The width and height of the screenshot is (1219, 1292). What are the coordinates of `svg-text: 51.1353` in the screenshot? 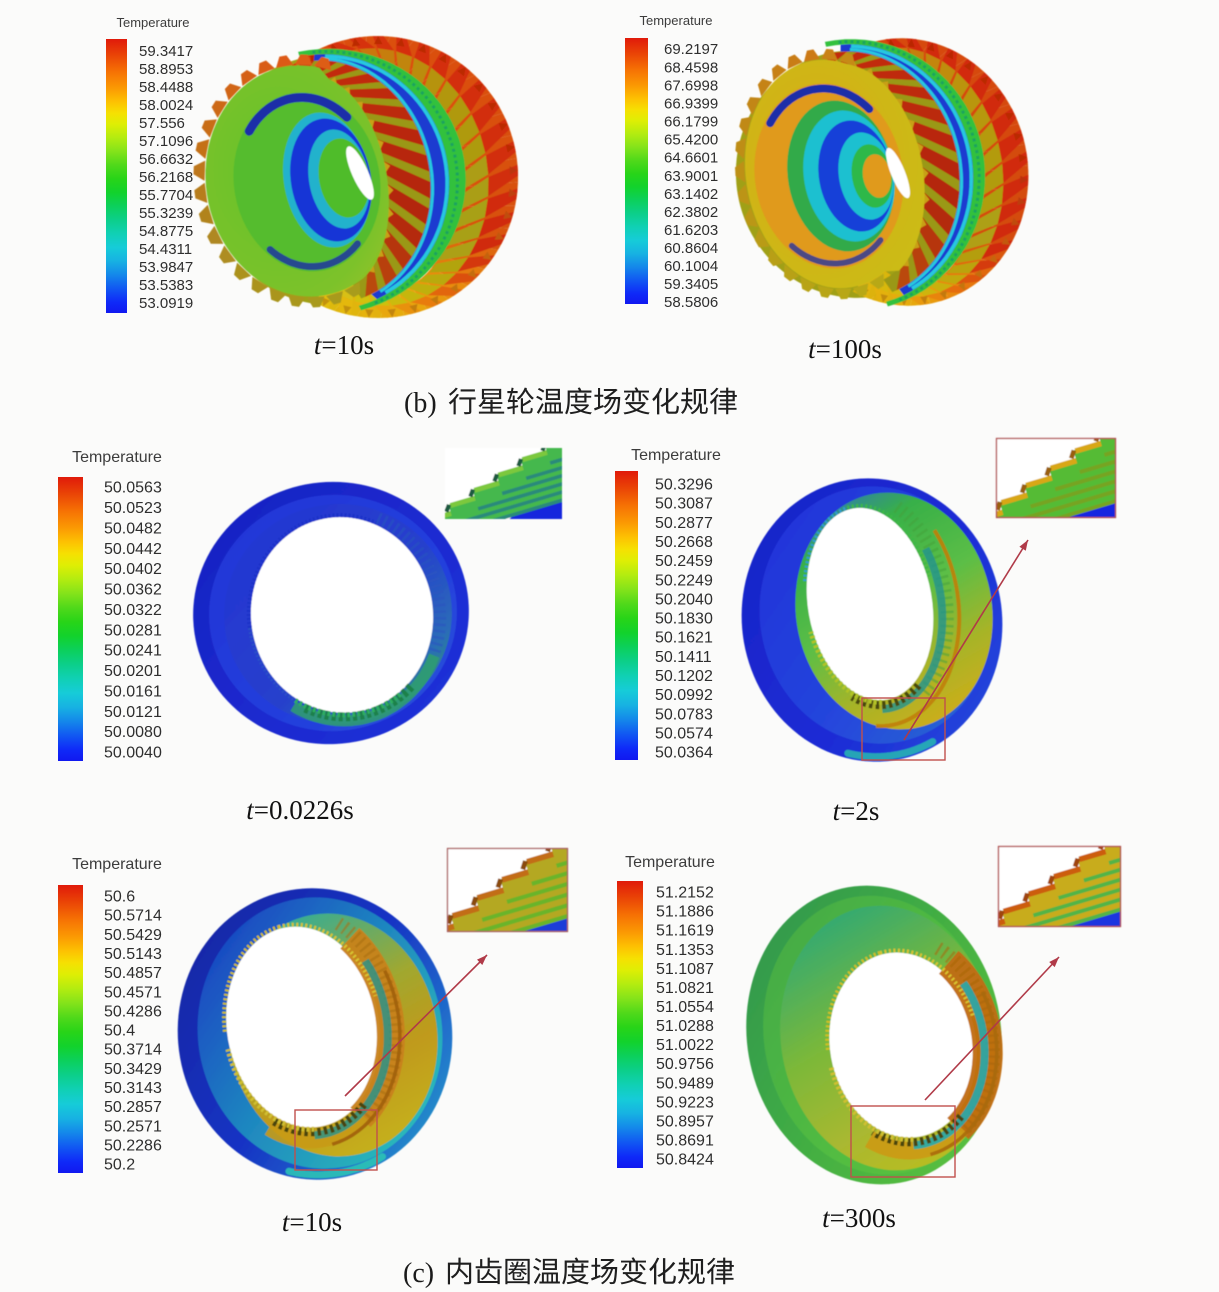 It's located at (685, 950).